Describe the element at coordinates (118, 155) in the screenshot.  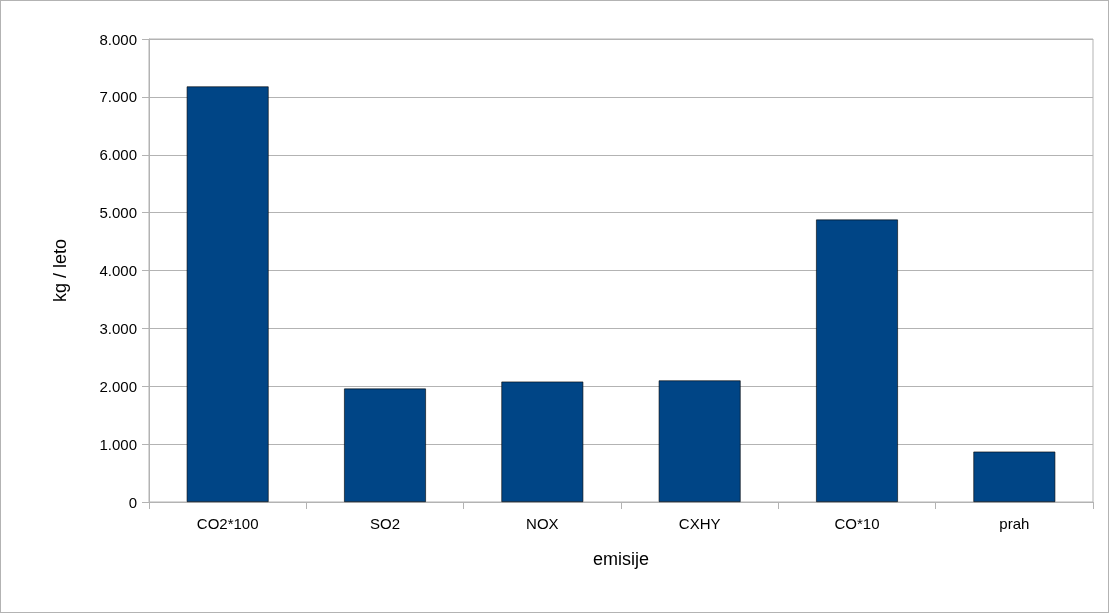
I see `y-tick-label: 6.000` at that location.